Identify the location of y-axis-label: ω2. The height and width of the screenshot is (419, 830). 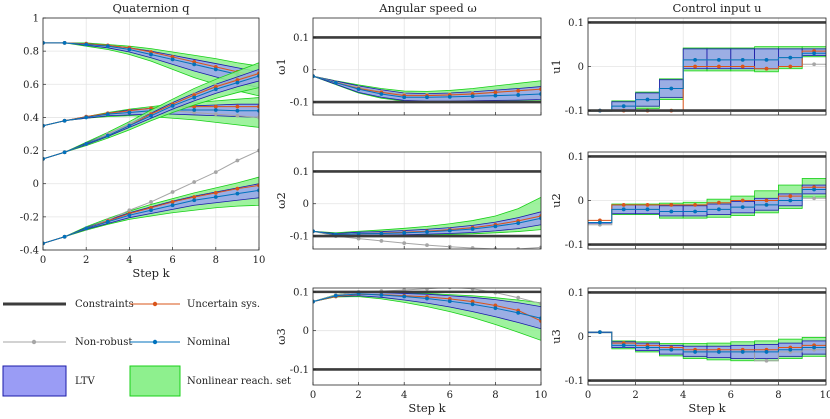
(281, 200).